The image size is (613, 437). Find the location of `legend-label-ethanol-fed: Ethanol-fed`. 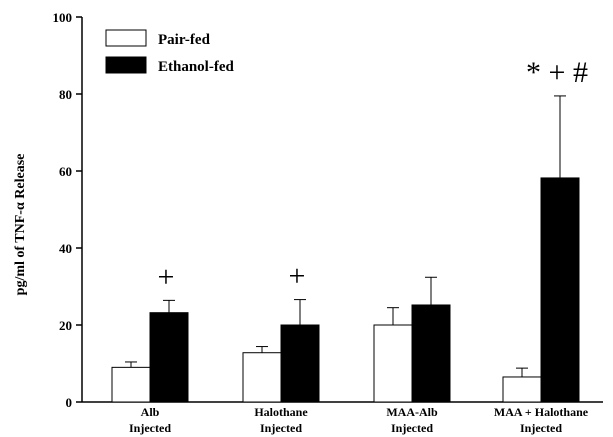

legend-label-ethanol-fed: Ethanol-fed is located at coordinates (196, 67).